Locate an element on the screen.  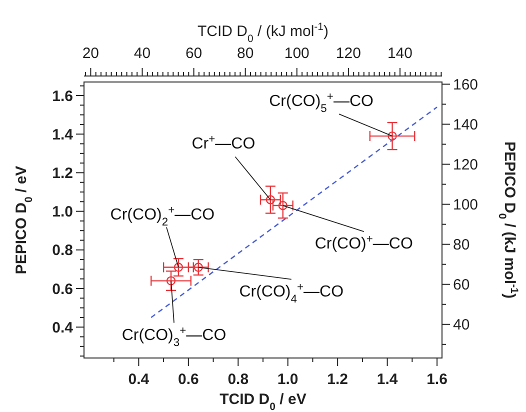
y2-tick-label: 80 is located at coordinates (461, 245).